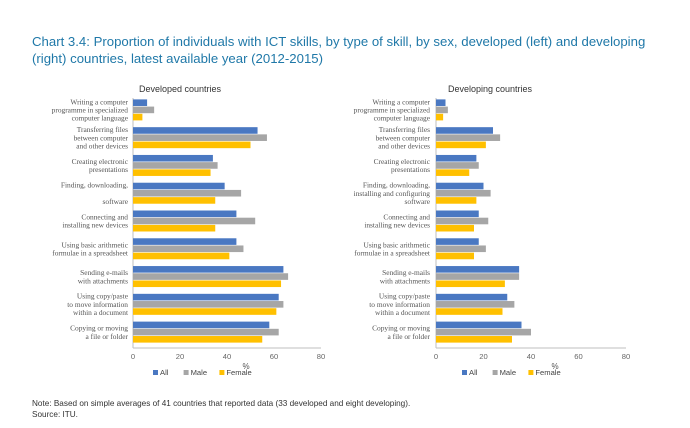 The width and height of the screenshot is (690, 428). I want to click on developing-category-label: Sending e-mails, so click(406, 272).